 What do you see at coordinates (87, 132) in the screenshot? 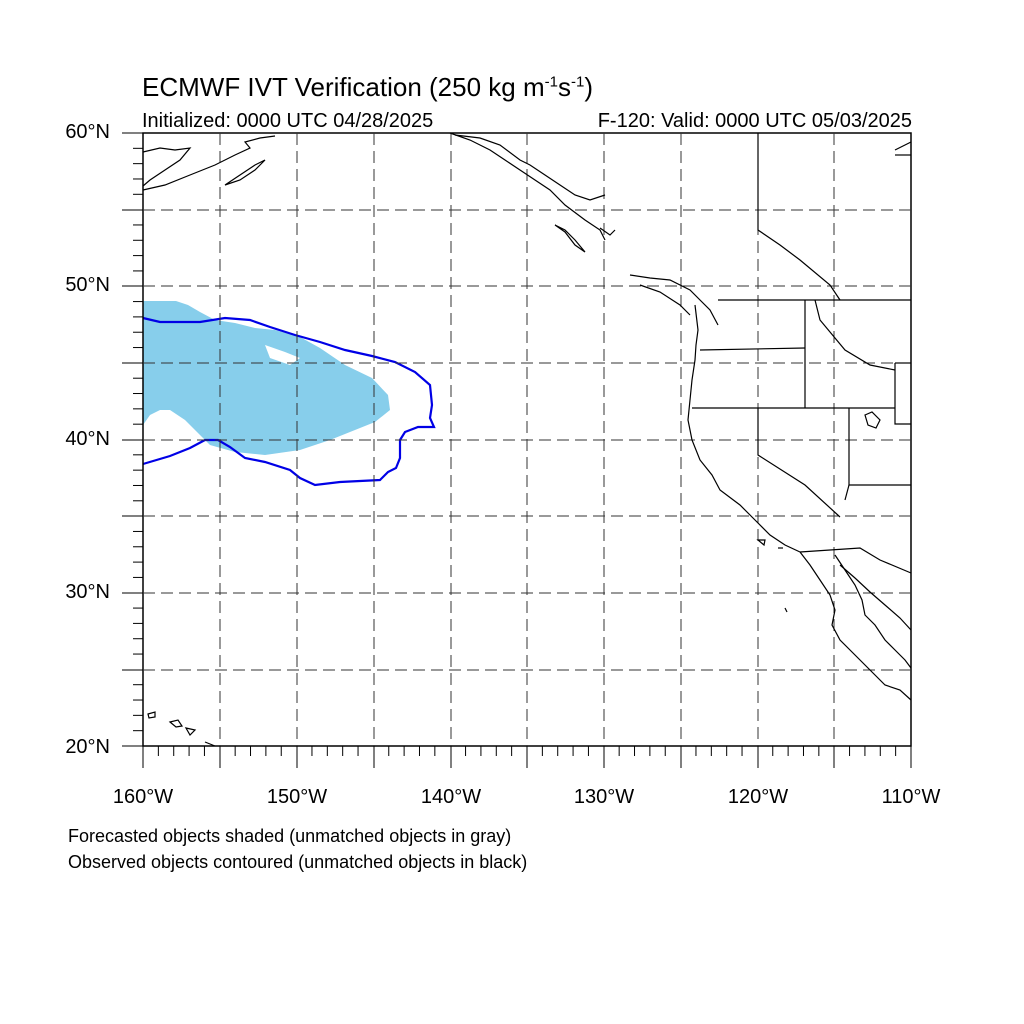
I see `lat-label-60: 60°N` at bounding box center [87, 132].